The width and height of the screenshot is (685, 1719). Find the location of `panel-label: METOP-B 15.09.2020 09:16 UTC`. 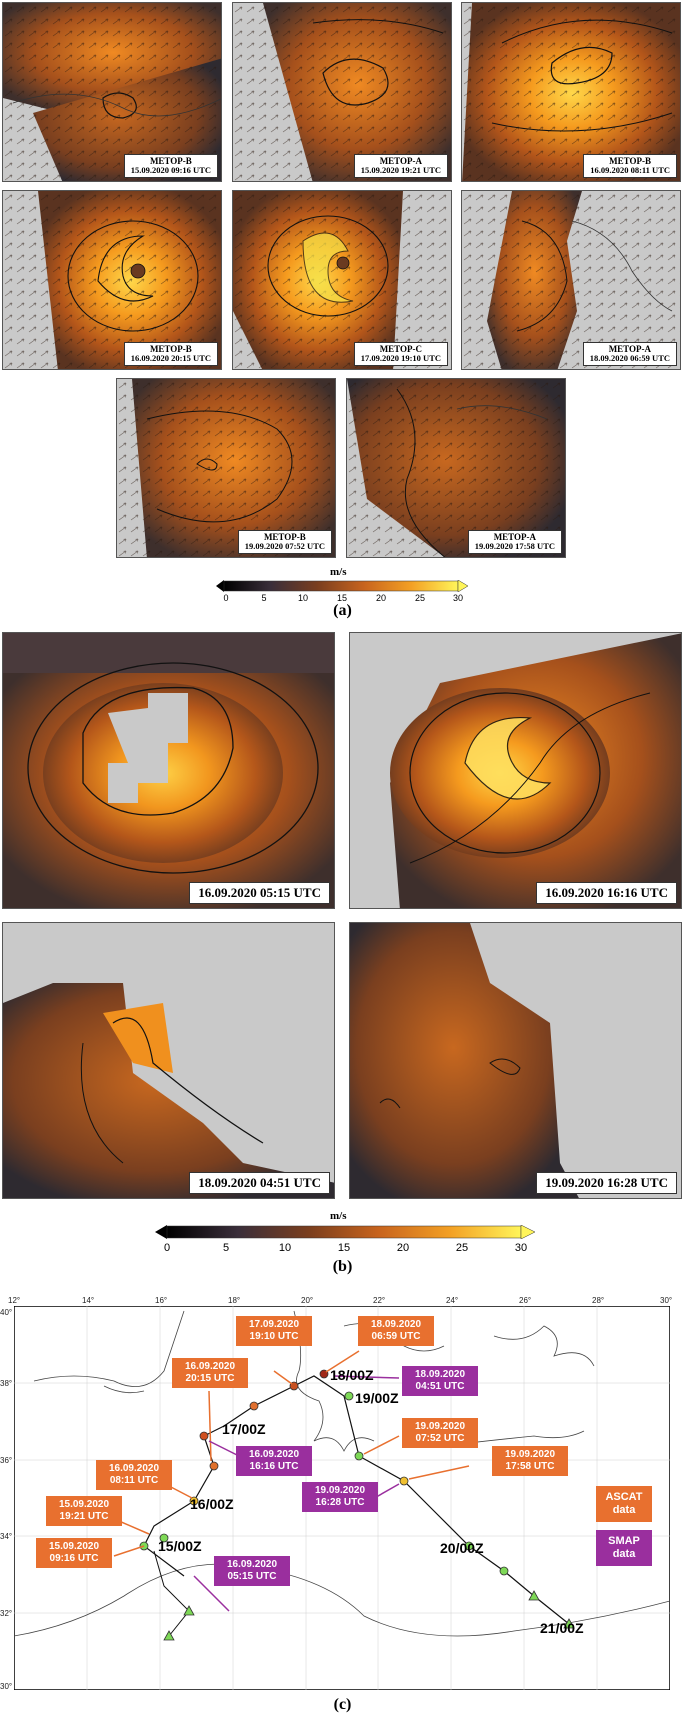

panel-label: METOP-B 15.09.2020 09:16 UTC is located at coordinates (170, 165).